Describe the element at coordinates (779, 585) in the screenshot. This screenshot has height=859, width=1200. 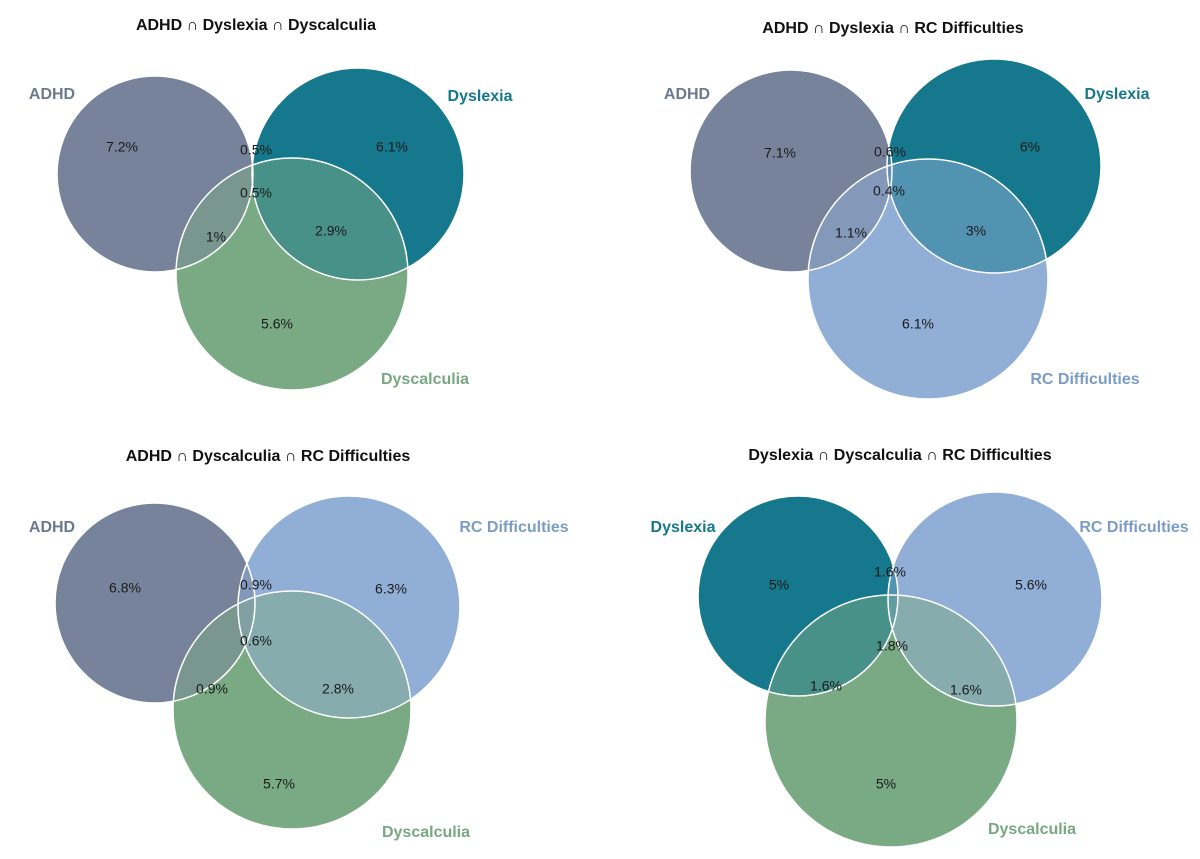
I see `region-value-a: 5%` at that location.